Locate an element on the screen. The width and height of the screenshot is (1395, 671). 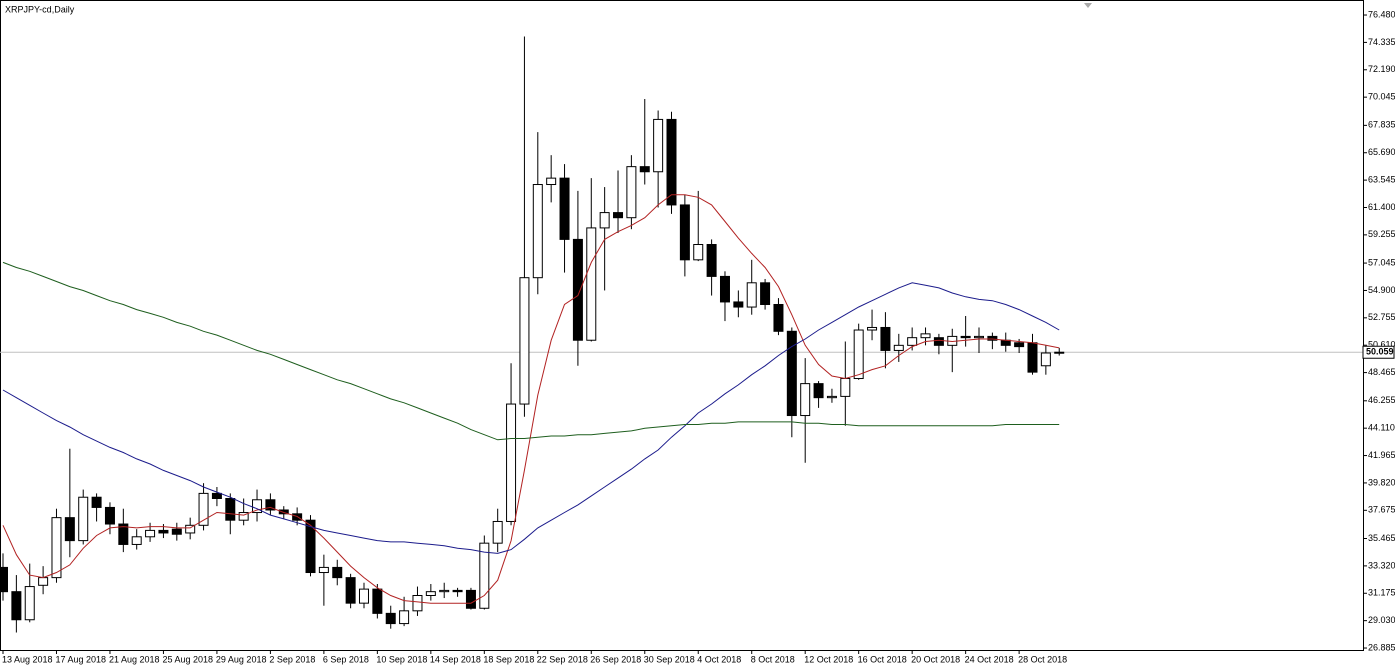
y-tick-label: 52.755 is located at coordinates (1381, 317).